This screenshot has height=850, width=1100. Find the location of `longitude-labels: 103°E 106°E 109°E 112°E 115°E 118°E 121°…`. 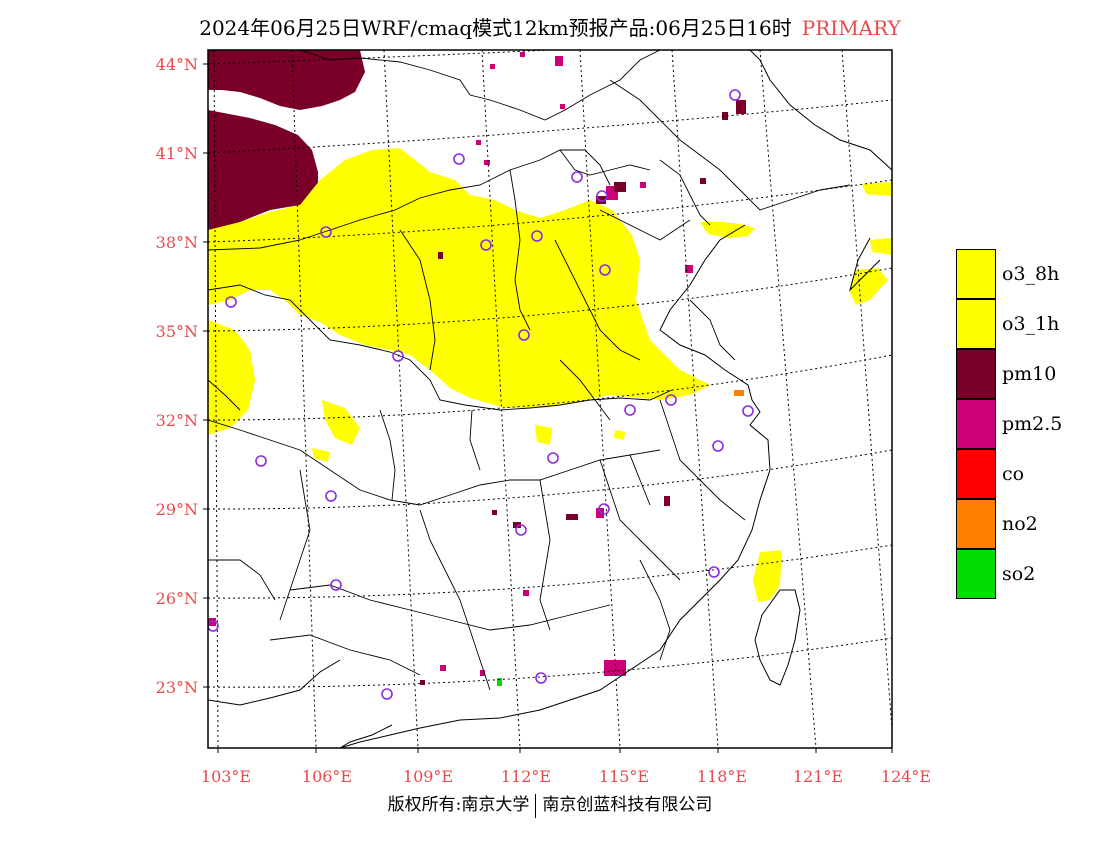

longitude-labels: 103°E 106°E 109°E 112°E 115°E 118°E 121°… is located at coordinates (566, 776).